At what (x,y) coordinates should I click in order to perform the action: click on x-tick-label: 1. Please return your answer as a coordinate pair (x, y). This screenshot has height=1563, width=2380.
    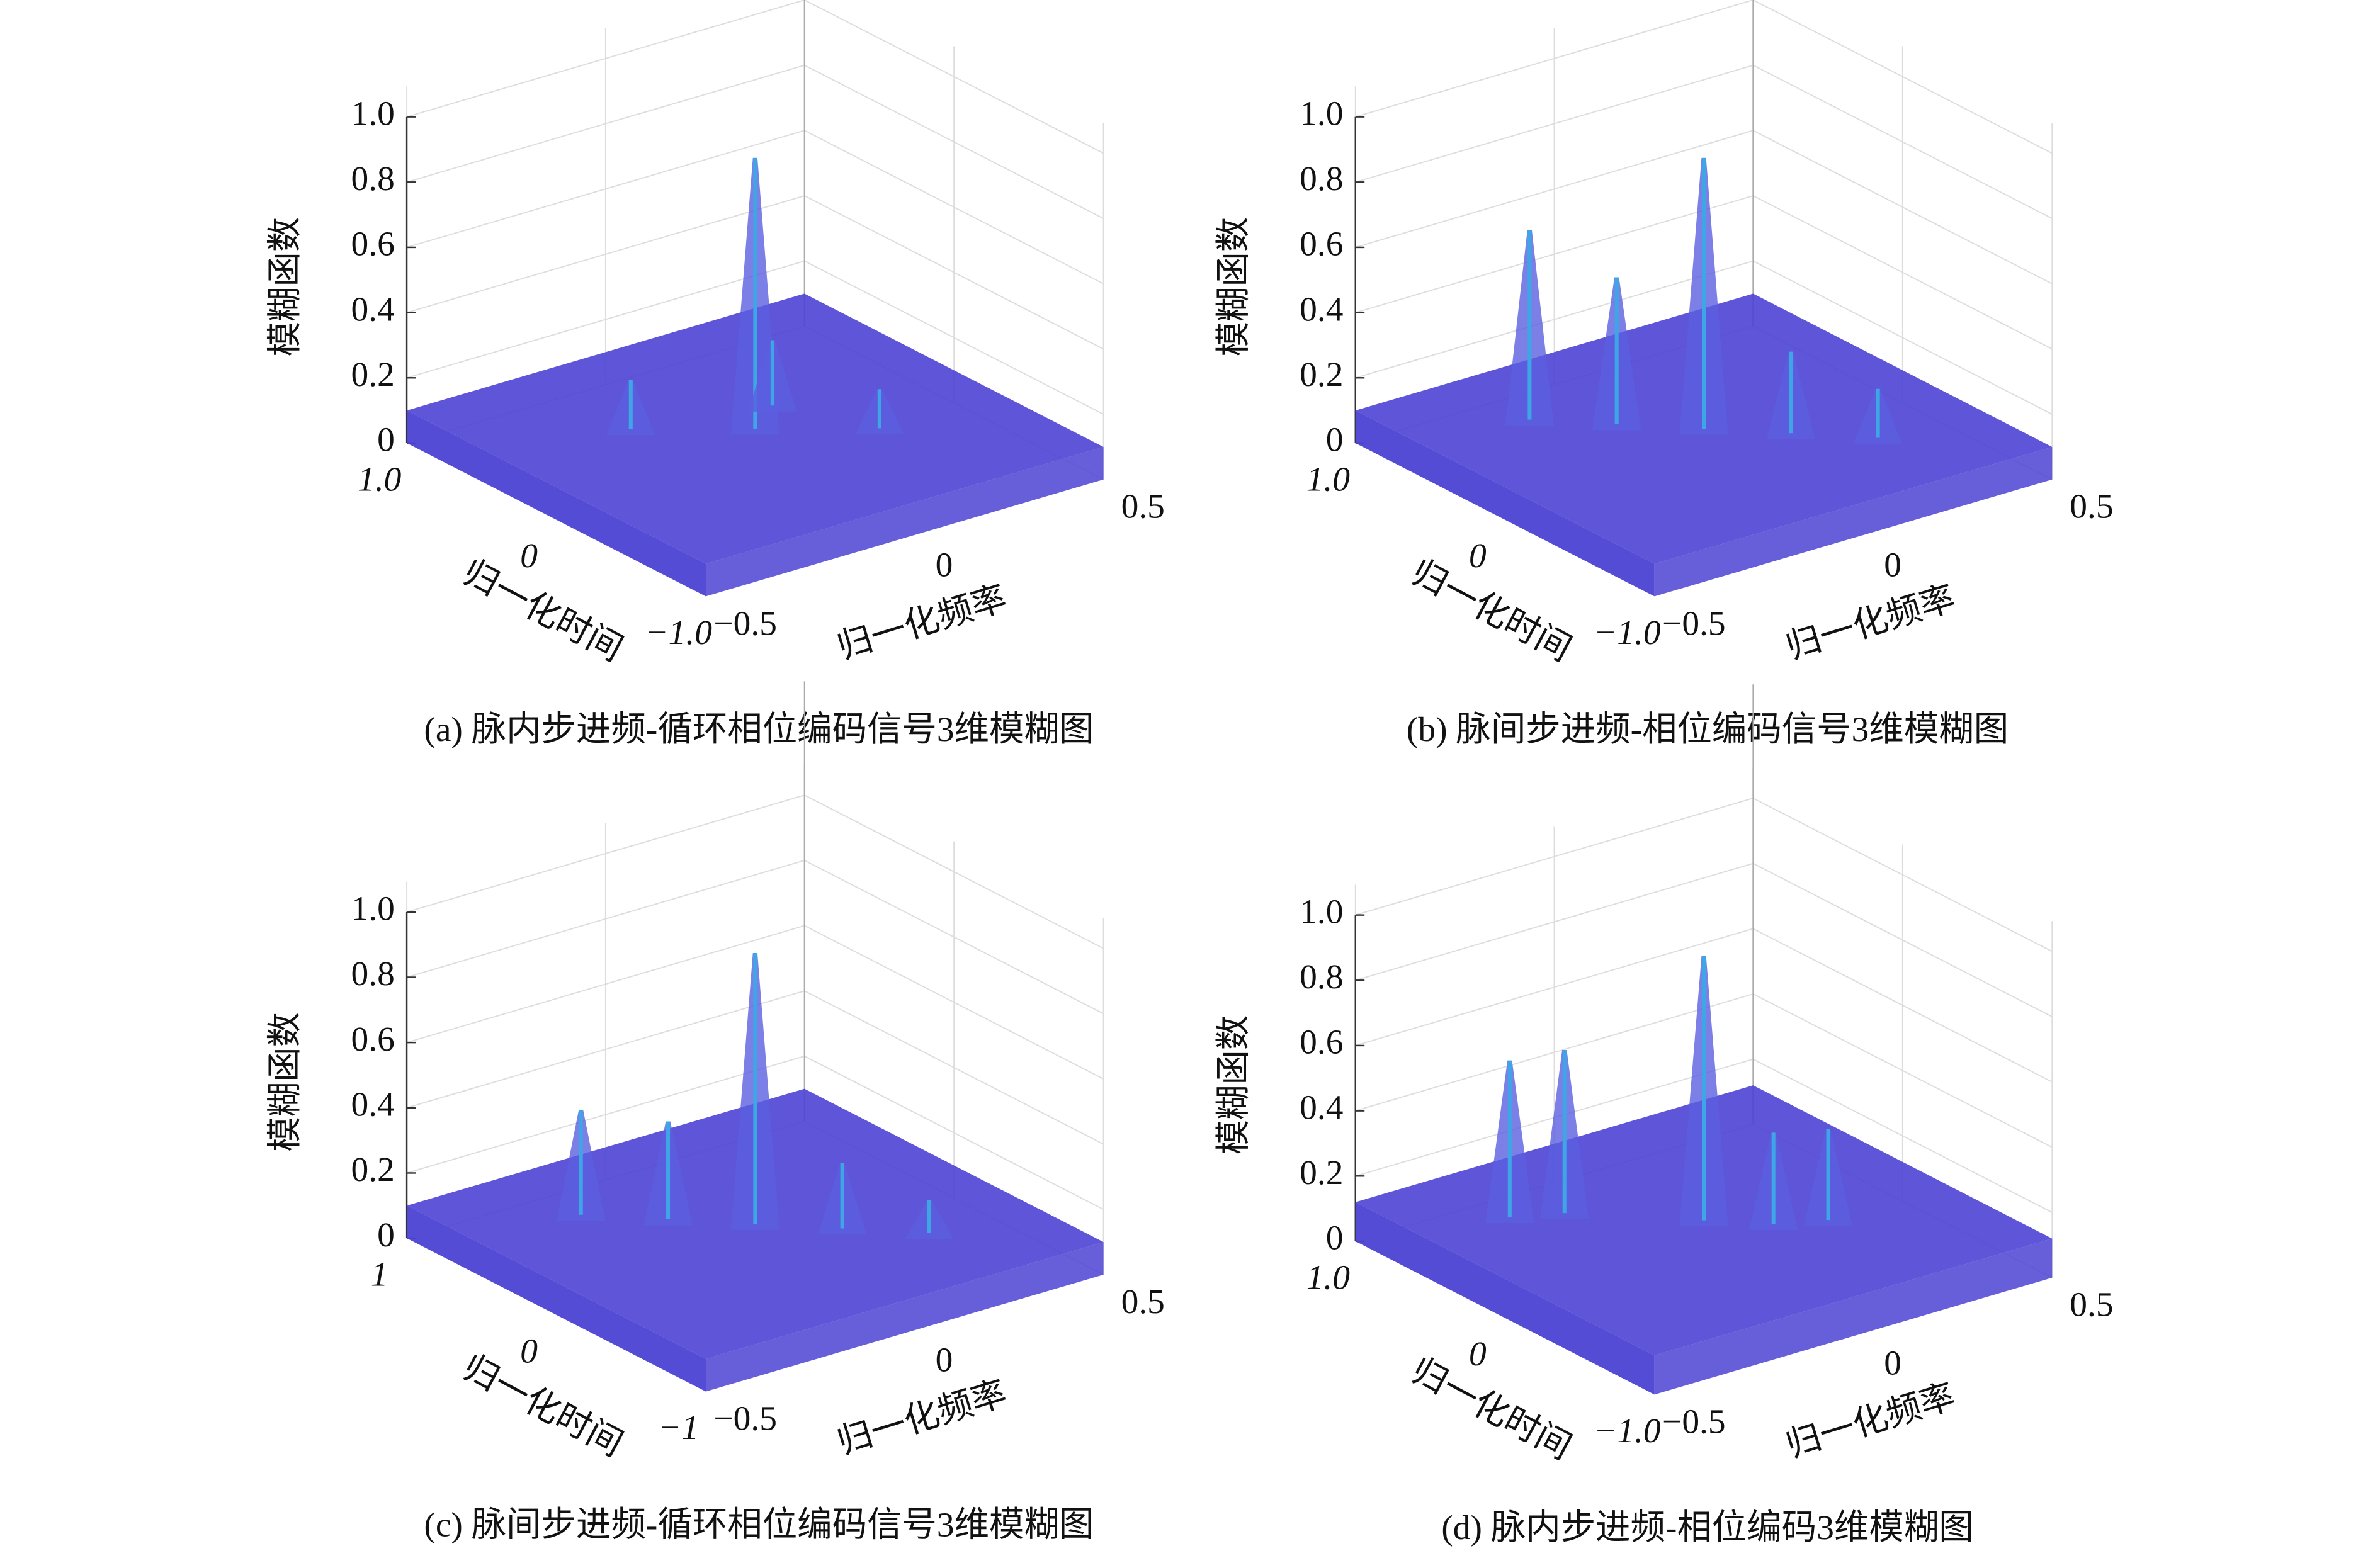
    Looking at the image, I should click on (379, 1274).